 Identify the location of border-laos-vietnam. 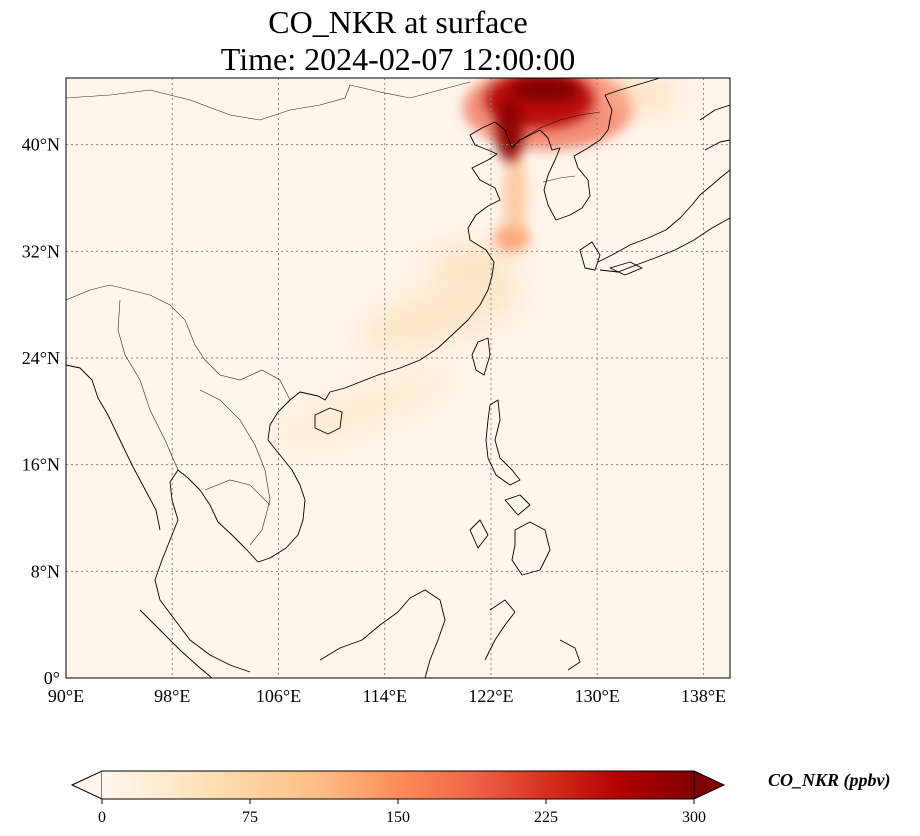
(235, 467).